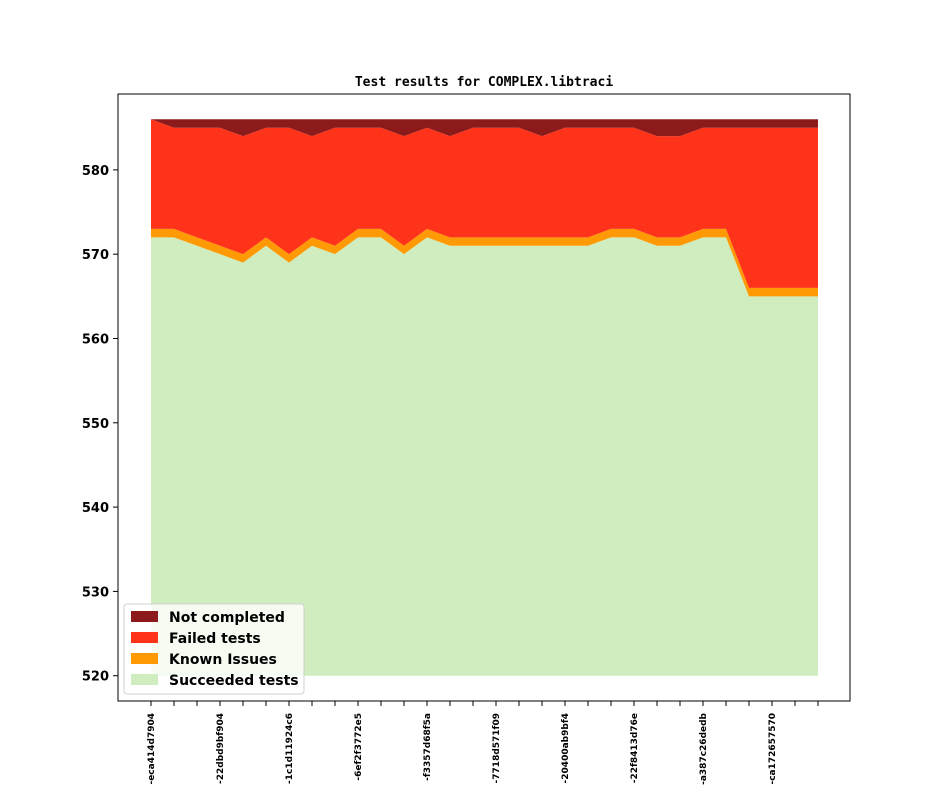  What do you see at coordinates (95, 171) in the screenshot?
I see `y-tick-label: 580` at bounding box center [95, 171].